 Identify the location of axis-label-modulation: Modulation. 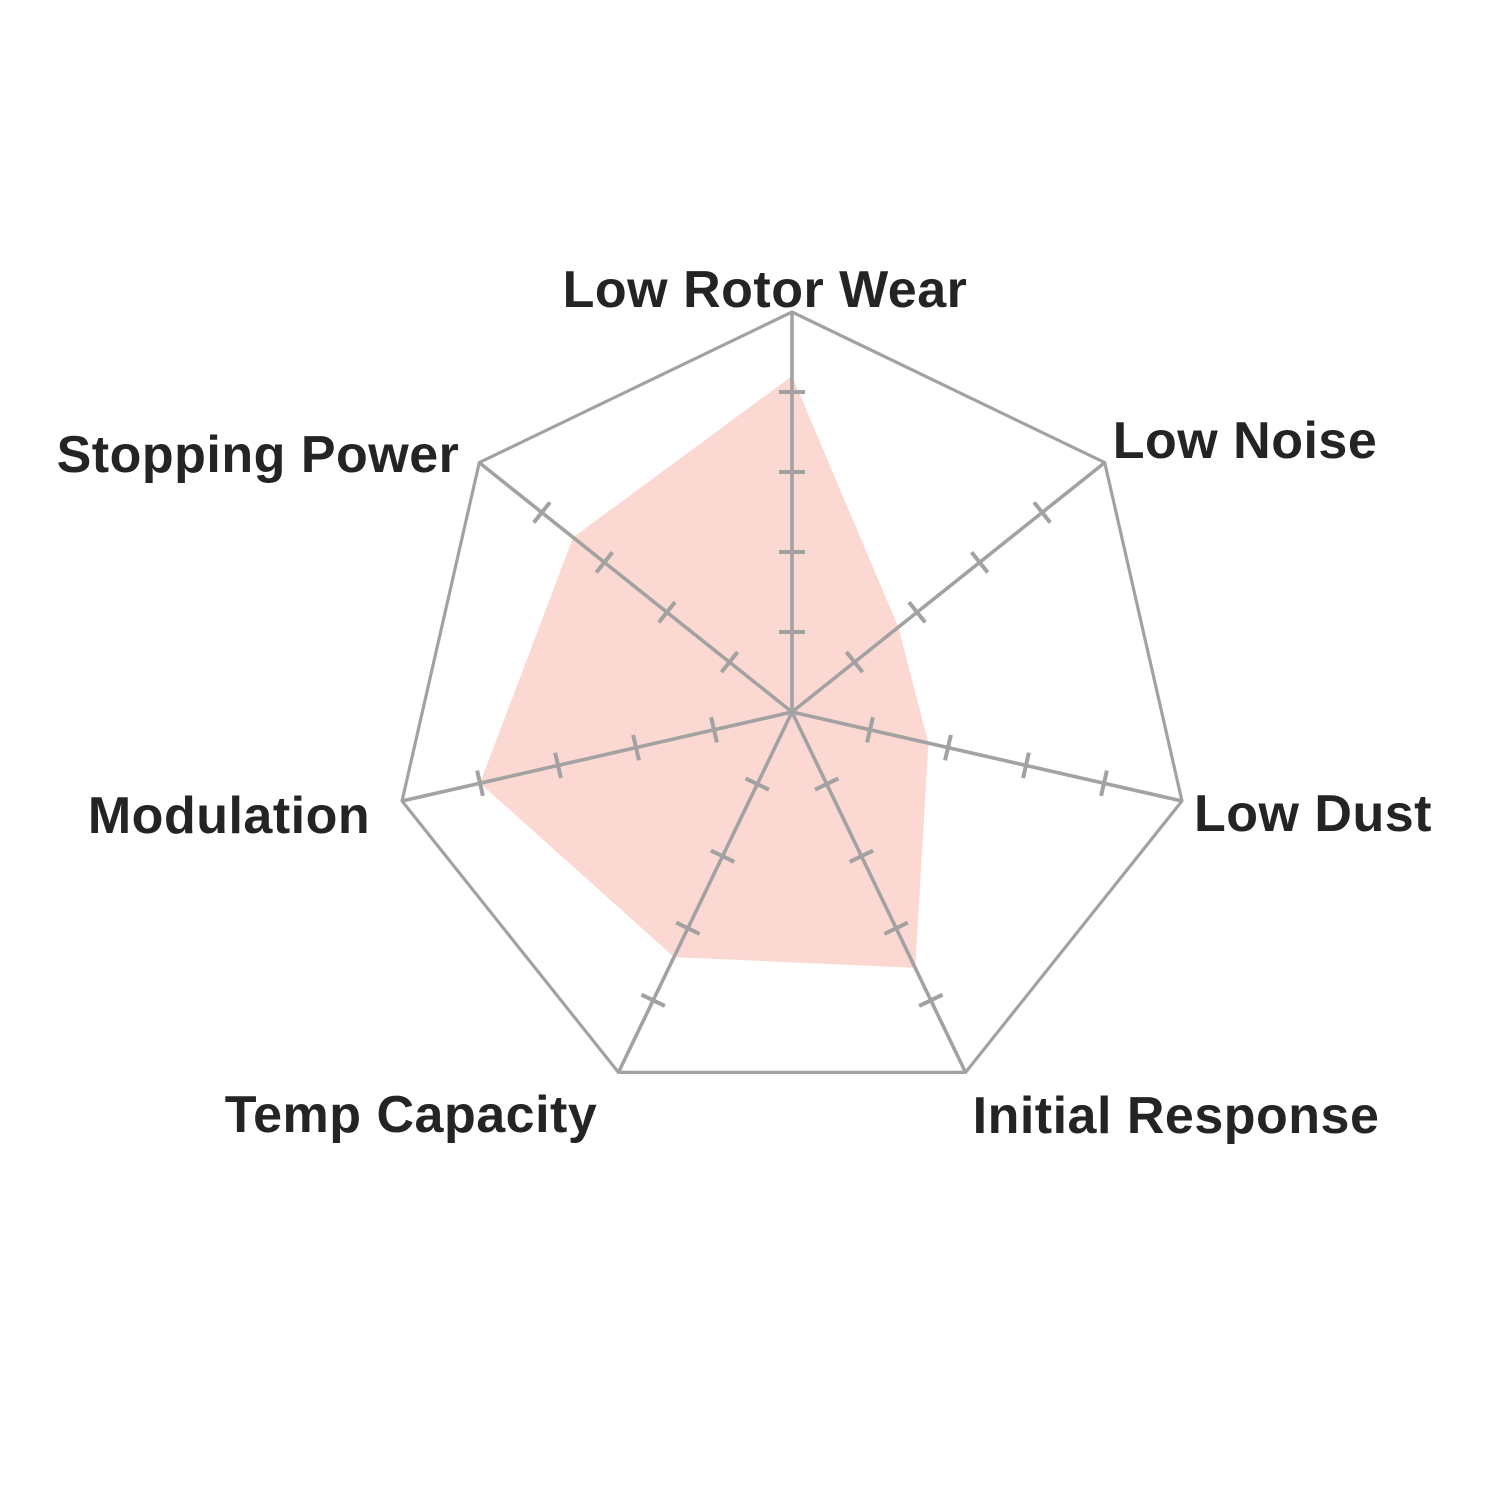
(229, 816).